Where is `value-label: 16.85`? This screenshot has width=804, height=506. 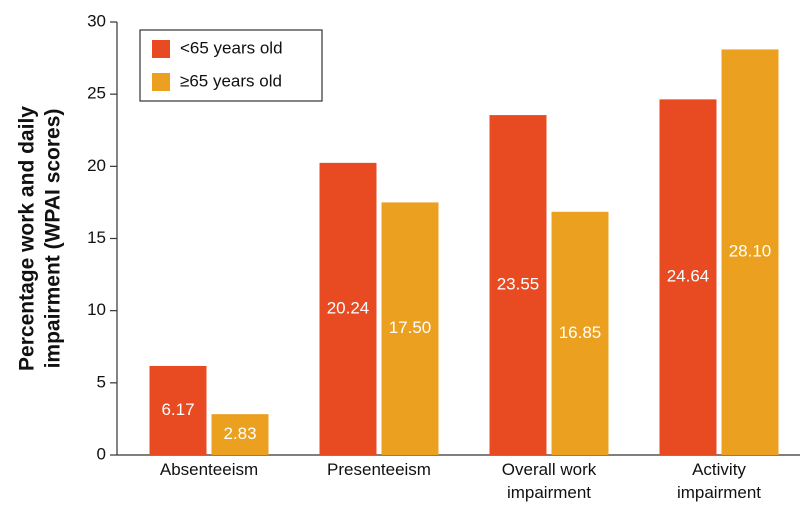
value-label: 16.85 is located at coordinates (580, 332).